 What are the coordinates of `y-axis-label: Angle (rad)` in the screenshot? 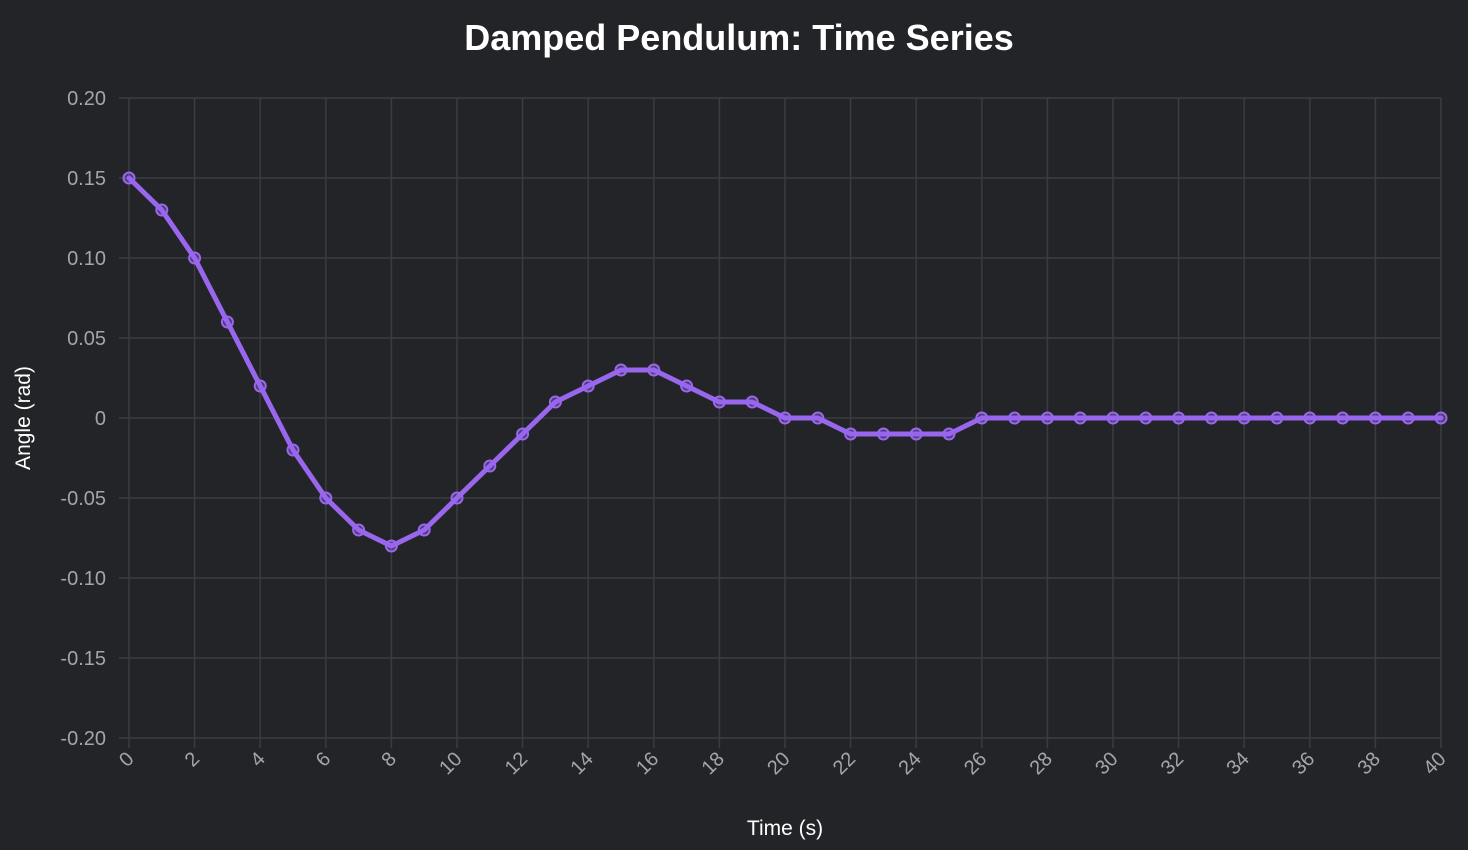 It's located at (23, 418).